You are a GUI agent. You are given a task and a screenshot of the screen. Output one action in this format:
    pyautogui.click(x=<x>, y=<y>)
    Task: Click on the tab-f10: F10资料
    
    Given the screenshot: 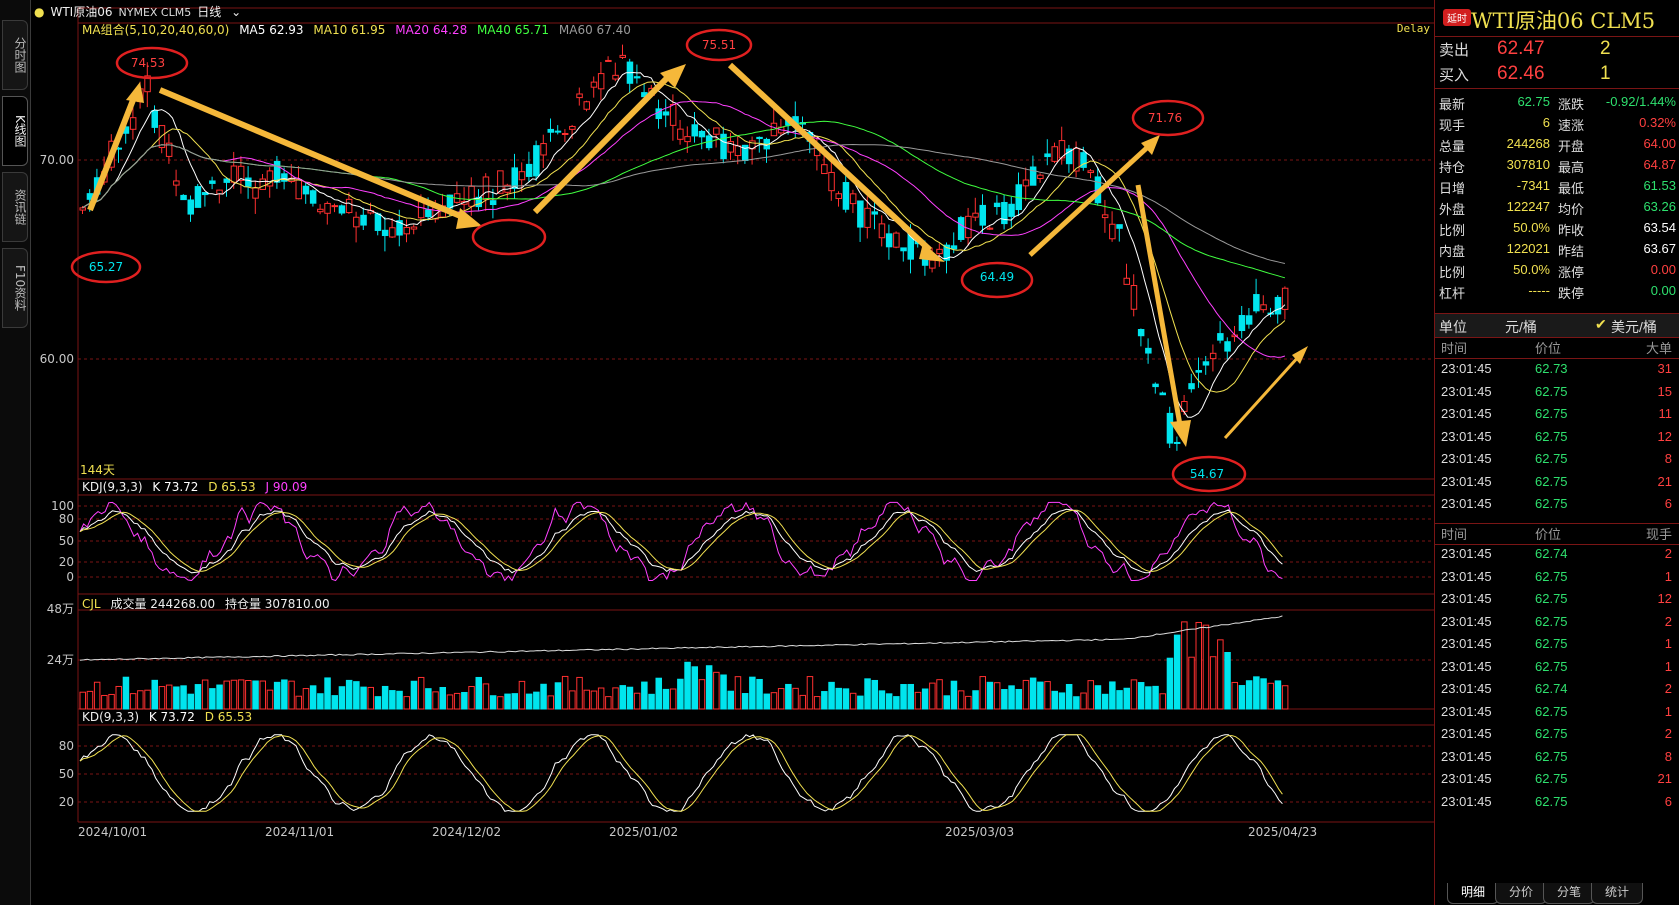 What is the action you would take?
    pyautogui.click(x=15, y=288)
    